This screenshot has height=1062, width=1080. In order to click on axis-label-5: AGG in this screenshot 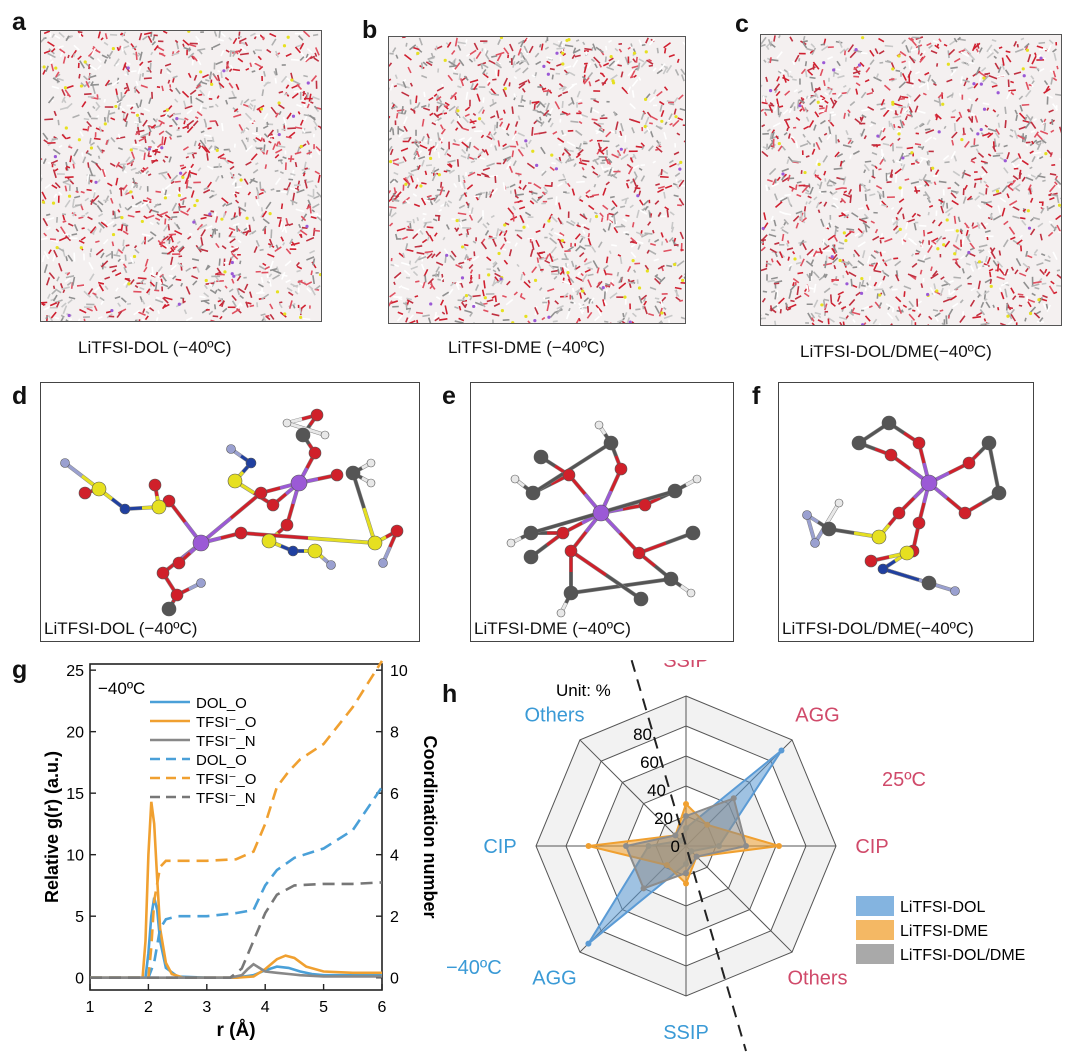, I will do `click(554, 979)`.